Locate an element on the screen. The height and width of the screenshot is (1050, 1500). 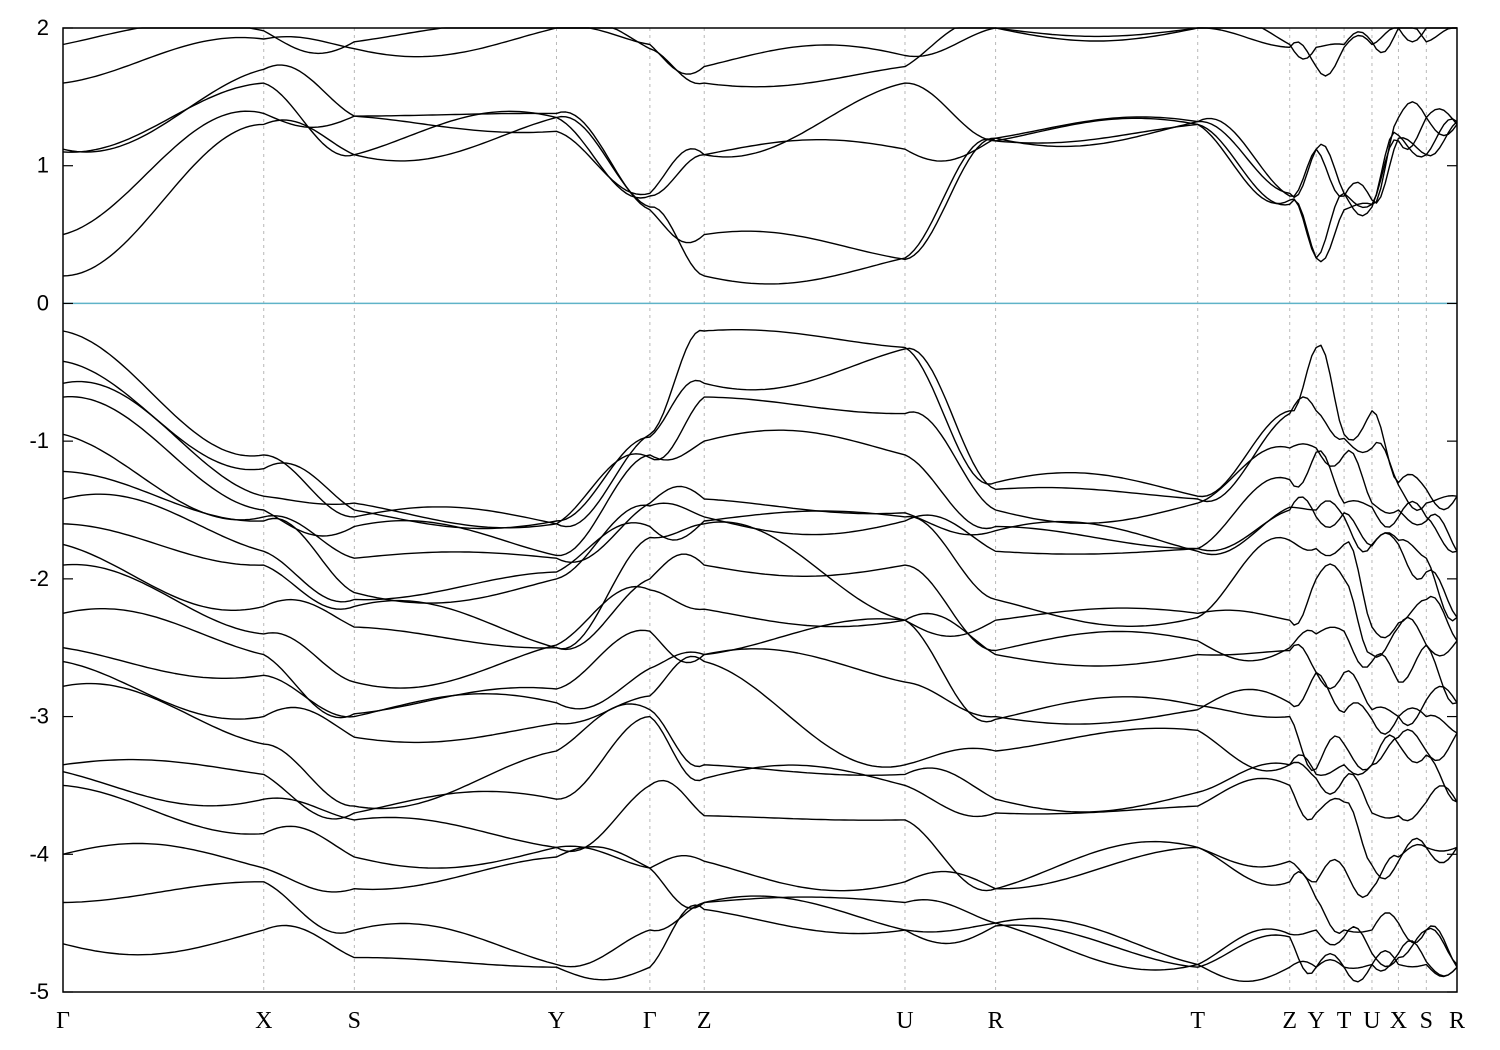
y-tick-label: 0 is located at coordinates (43, 302).